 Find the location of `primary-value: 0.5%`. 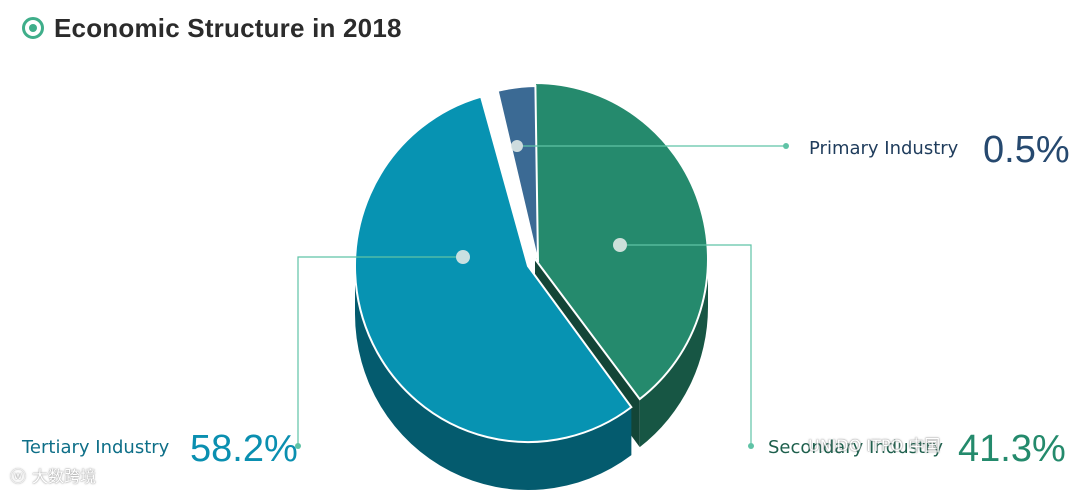

primary-value: 0.5% is located at coordinates (1026, 150).